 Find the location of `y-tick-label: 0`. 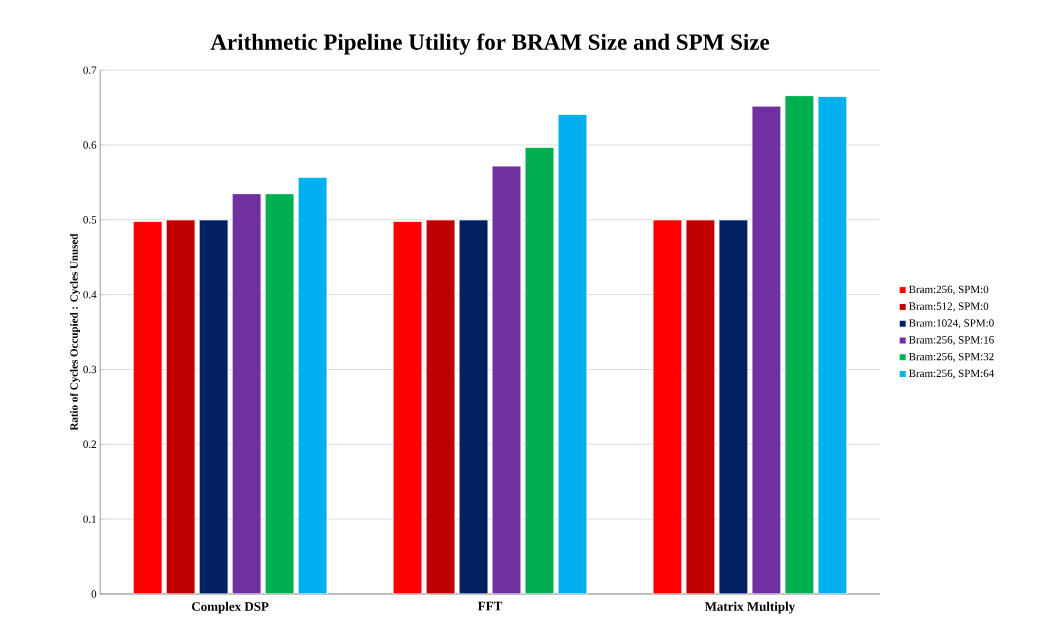

y-tick-label: 0 is located at coordinates (94, 594).